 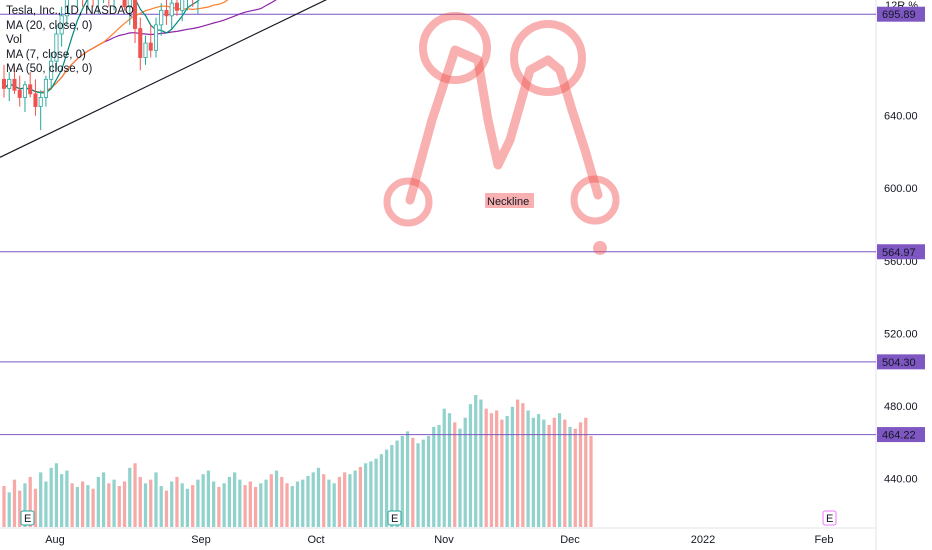 What do you see at coordinates (49, 25) in the screenshot?
I see `legend-ma20: MA (20, close, 0)` at bounding box center [49, 25].